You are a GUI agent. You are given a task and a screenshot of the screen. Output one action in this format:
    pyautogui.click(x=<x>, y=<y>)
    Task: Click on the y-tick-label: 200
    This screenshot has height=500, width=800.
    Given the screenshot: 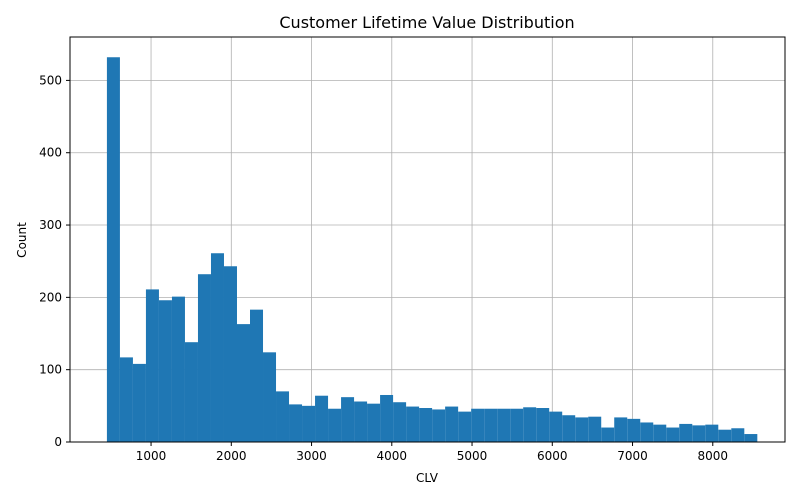 What is the action you would take?
    pyautogui.click(x=50, y=297)
    